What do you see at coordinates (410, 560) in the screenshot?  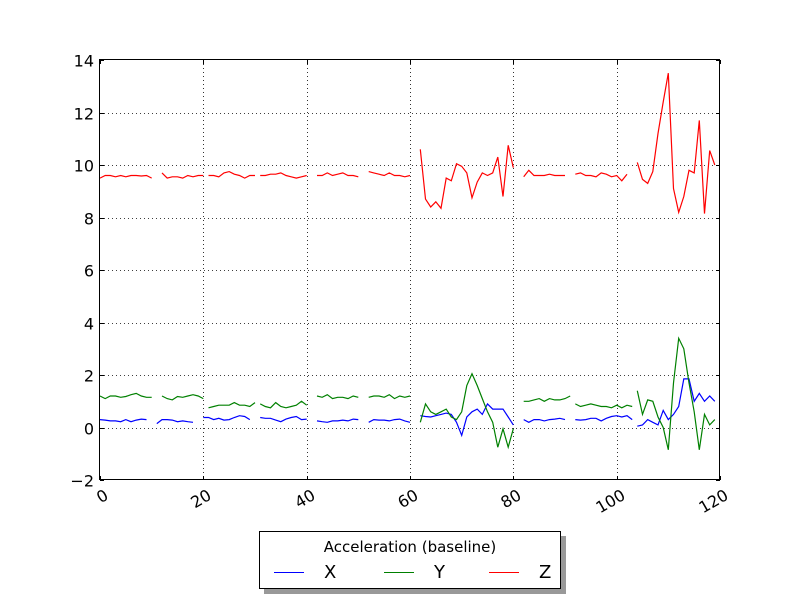 I see `legend: Acceleration (baseline) X Y Z` at bounding box center [410, 560].